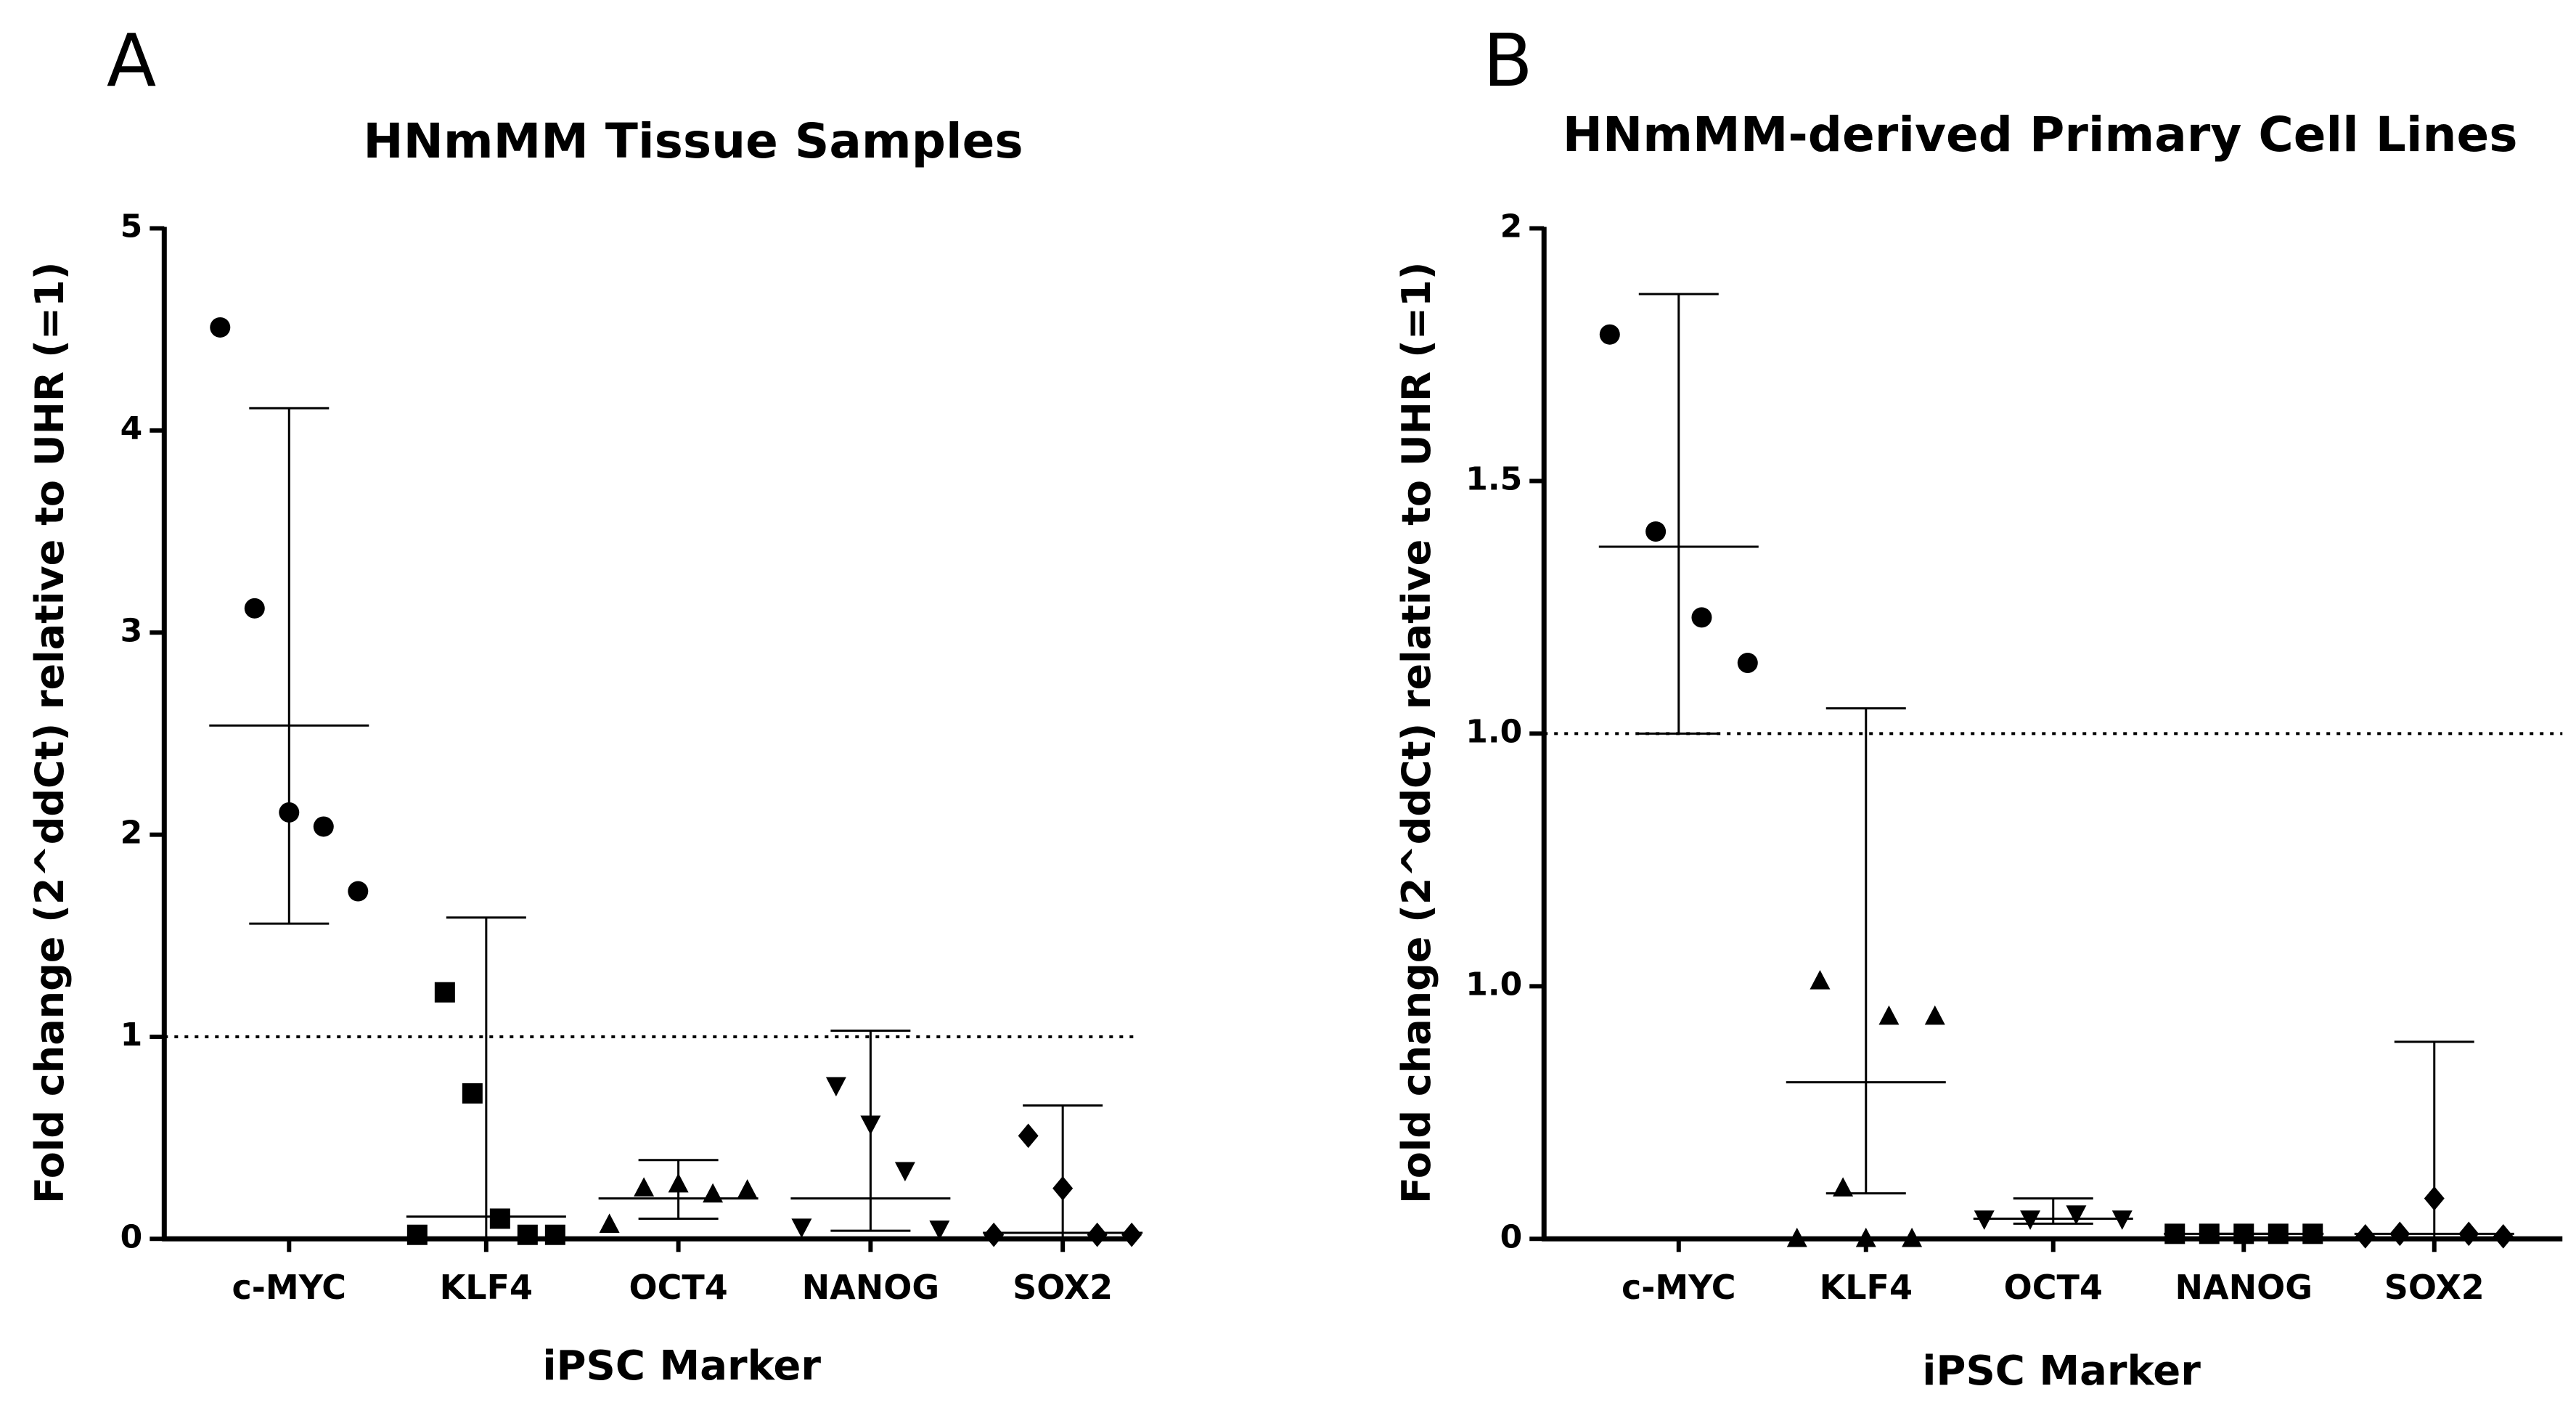 The image size is (2576, 1410). What do you see at coordinates (132, 630) in the screenshot?
I see `y-tick-label: 3` at bounding box center [132, 630].